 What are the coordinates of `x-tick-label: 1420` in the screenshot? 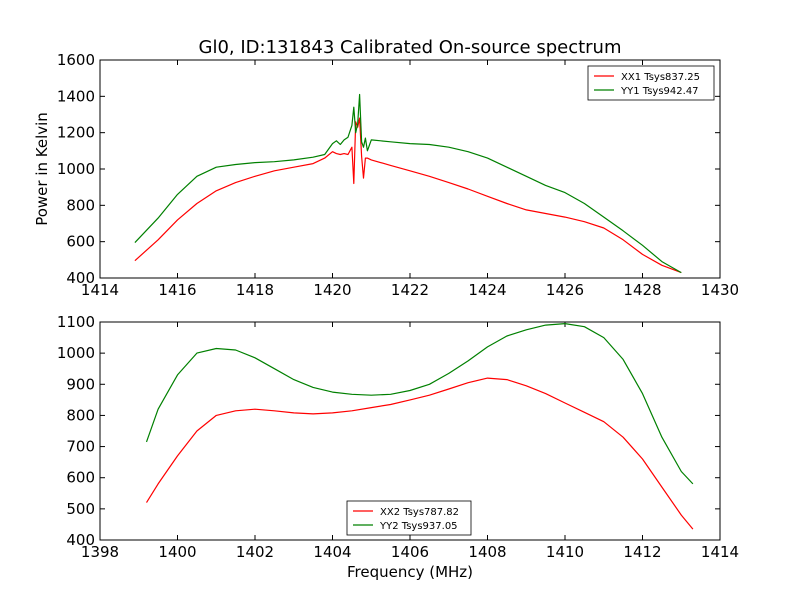 It's located at (332, 290).